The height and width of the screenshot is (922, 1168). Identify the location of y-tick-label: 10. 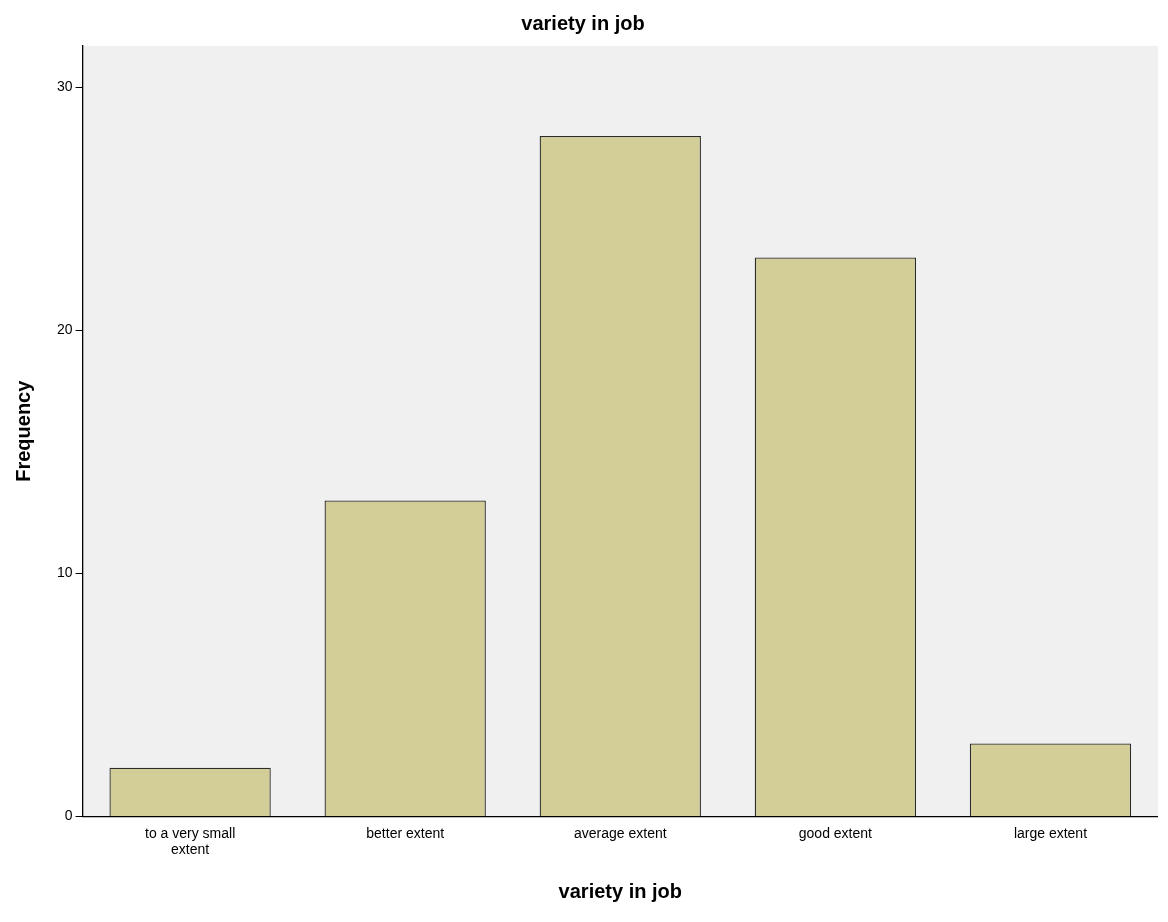
(64, 572).